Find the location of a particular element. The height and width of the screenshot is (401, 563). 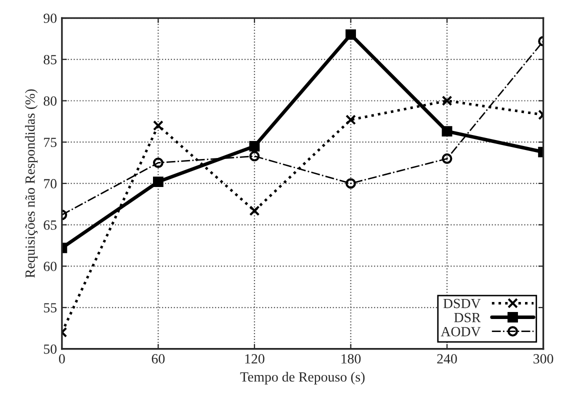

legend-label: AODV is located at coordinates (460, 331).